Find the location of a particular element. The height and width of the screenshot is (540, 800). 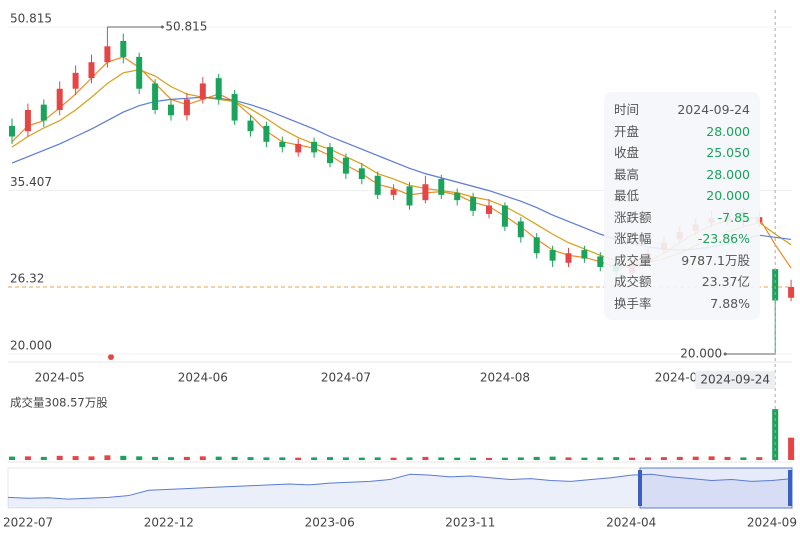

tooltip-row: 成交量 9787.1万股 is located at coordinates (682, 261).